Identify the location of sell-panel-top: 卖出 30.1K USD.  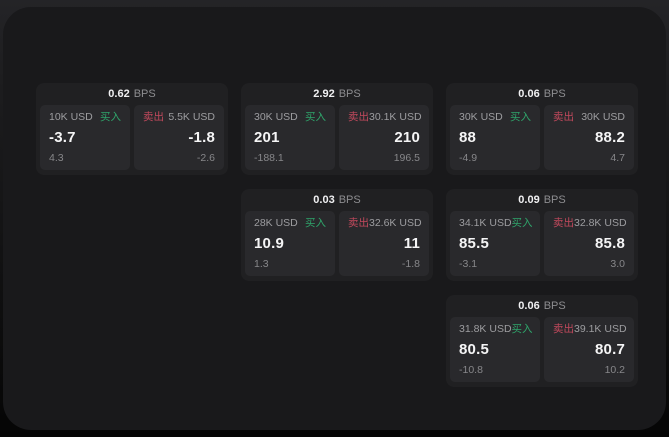
(385, 117).